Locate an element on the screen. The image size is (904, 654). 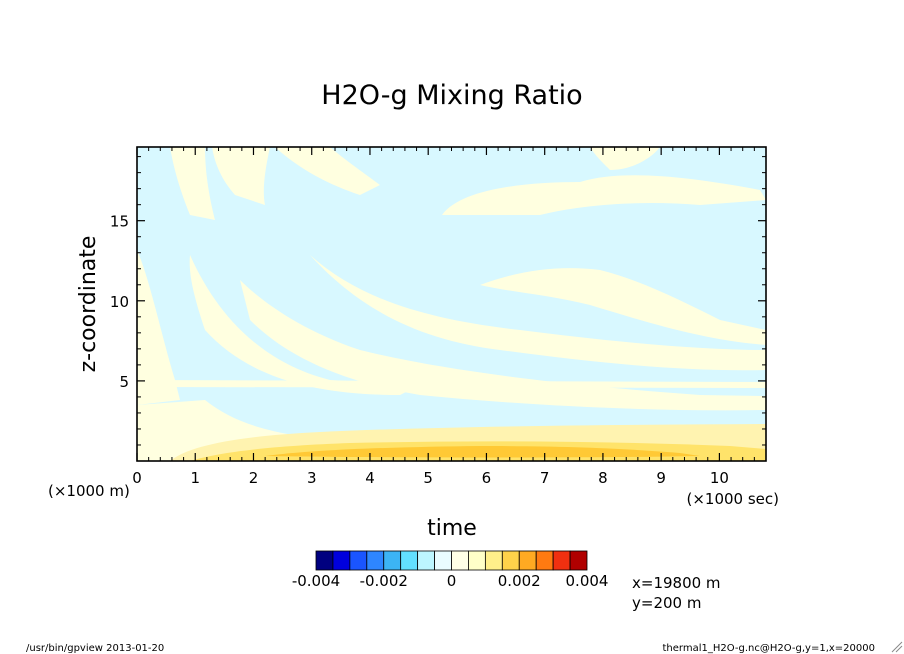
colorbar-tick-label: -0.004 is located at coordinates (316, 581).